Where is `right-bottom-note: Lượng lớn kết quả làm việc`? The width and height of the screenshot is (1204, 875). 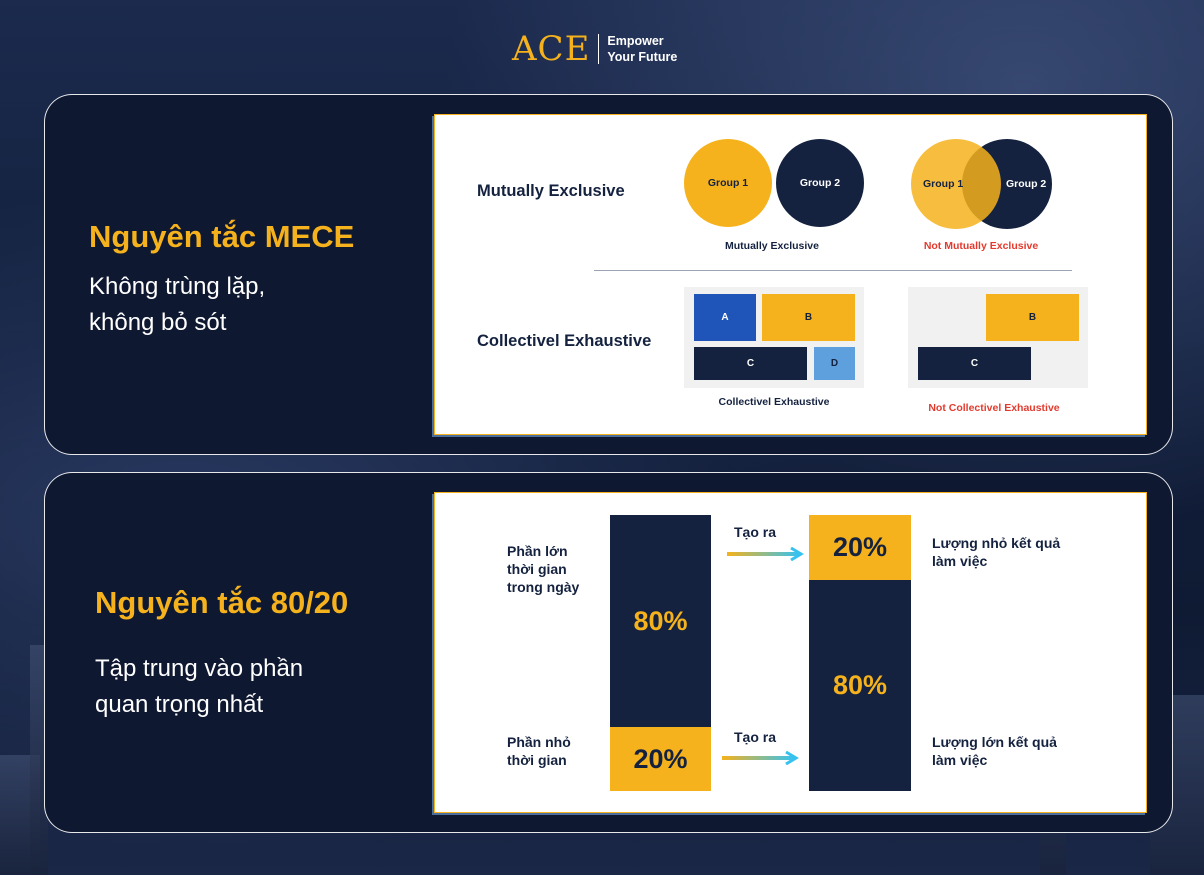
right-bottom-note: Lượng lớn kết quả làm việc is located at coordinates (994, 751).